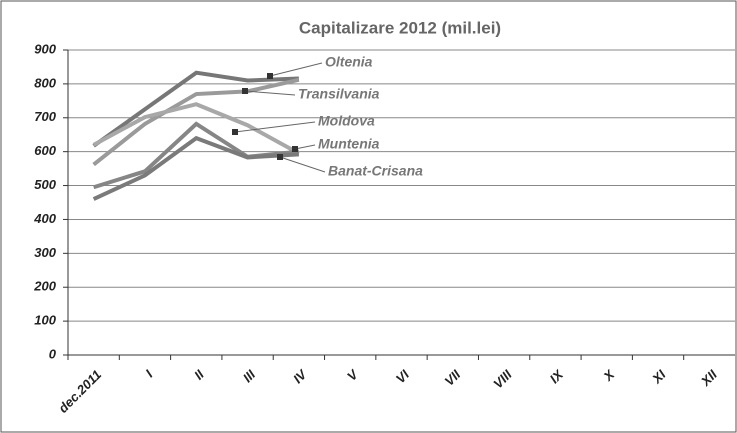 Image resolution: width=737 pixels, height=433 pixels. What do you see at coordinates (45, 252) in the screenshot?
I see `y-tick-label: 300` at bounding box center [45, 252].